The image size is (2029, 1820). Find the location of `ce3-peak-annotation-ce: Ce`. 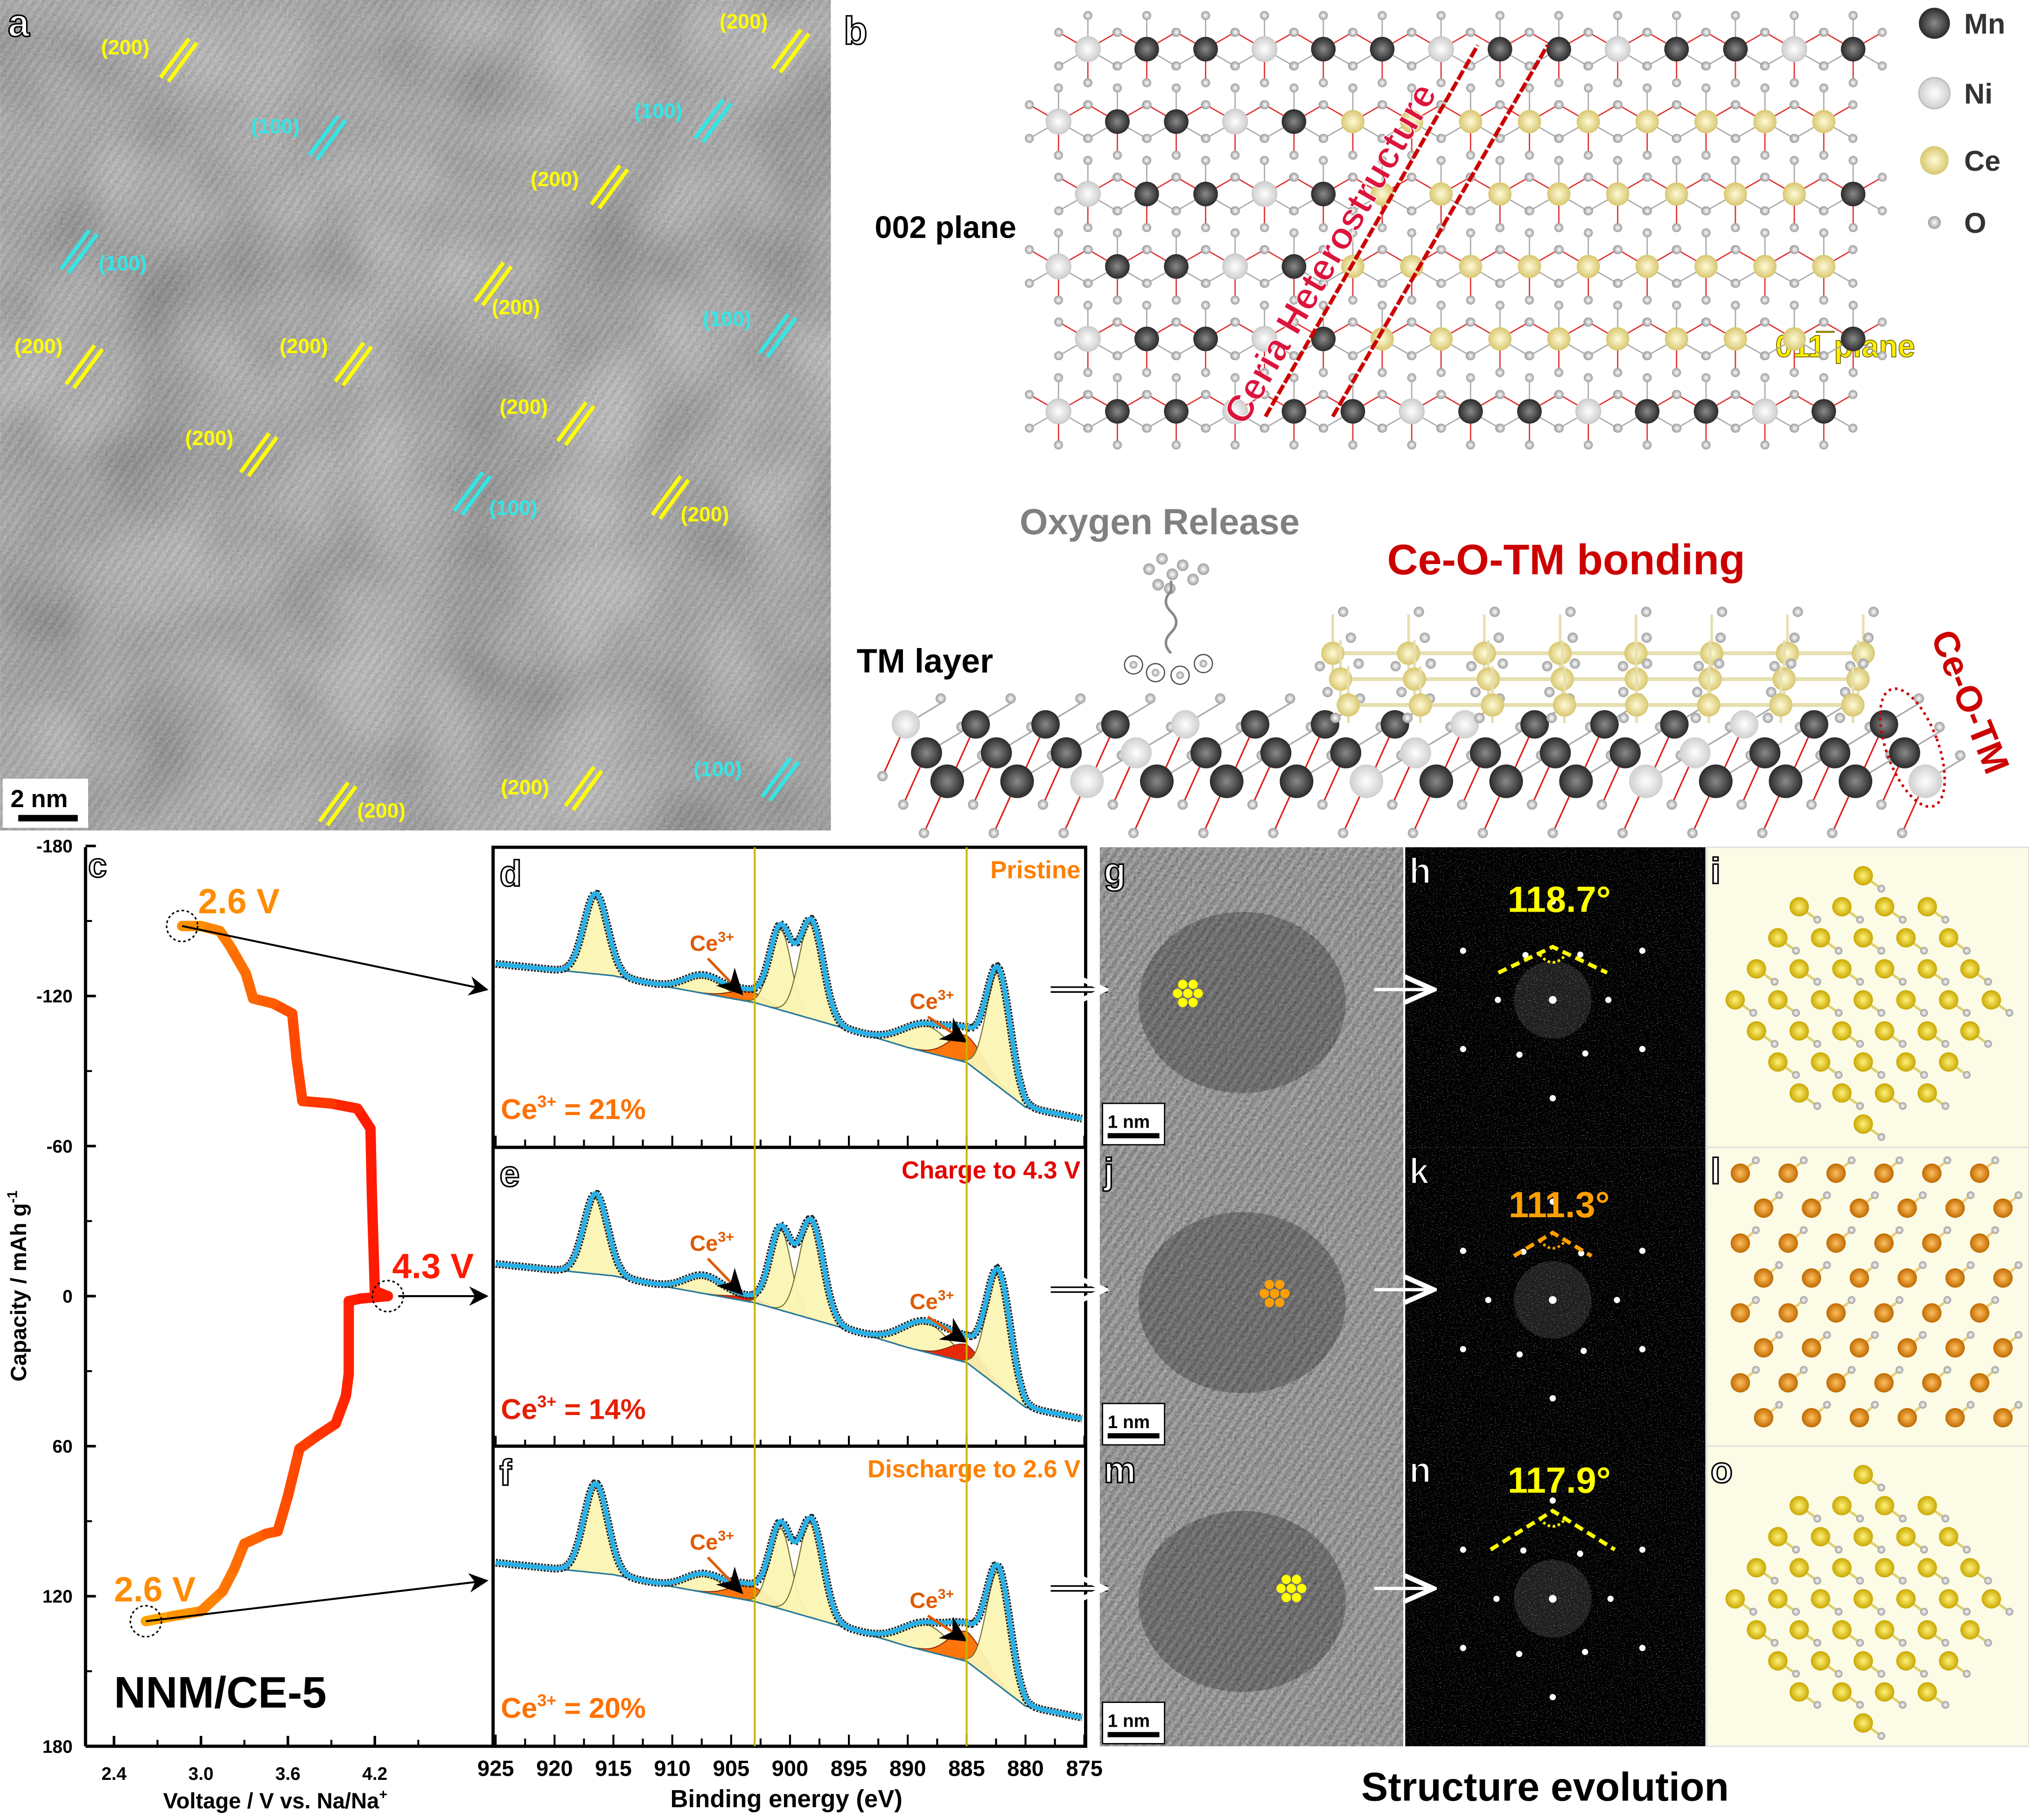

ce3-peak-annotation-ce: Ce is located at coordinates (924, 1301).